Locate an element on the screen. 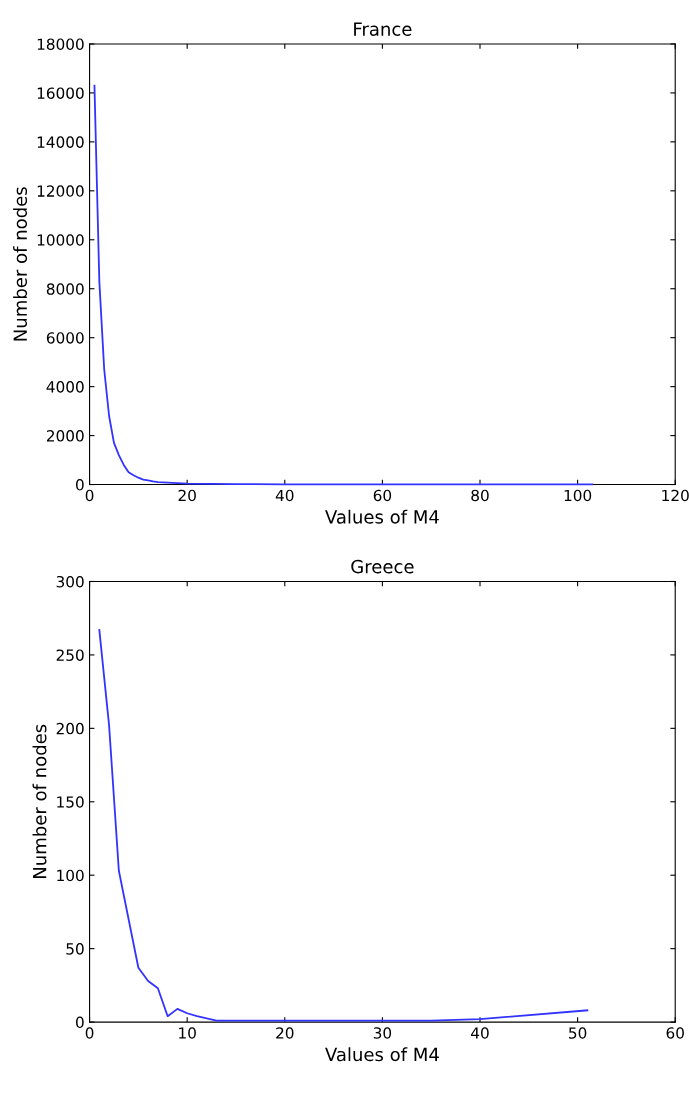 This screenshot has width=689, height=1099. x-tick-label: 100 is located at coordinates (578, 495).